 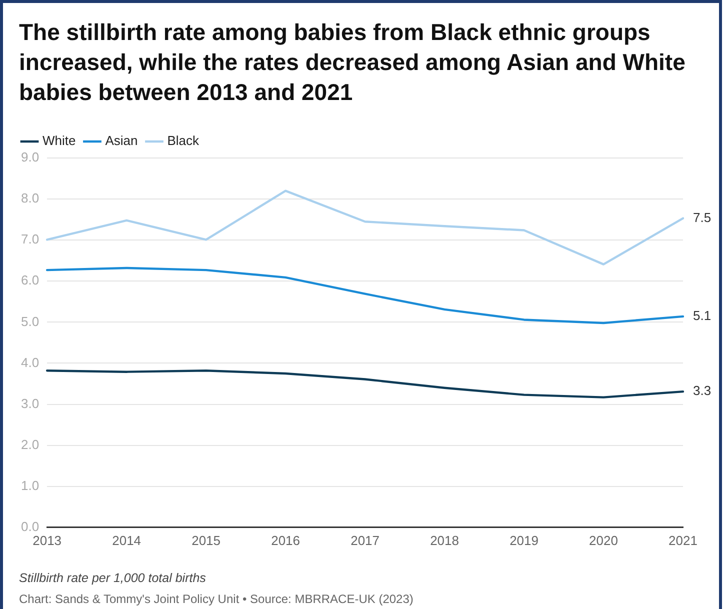 I want to click on x-tick-label: 2019, so click(x=524, y=540).